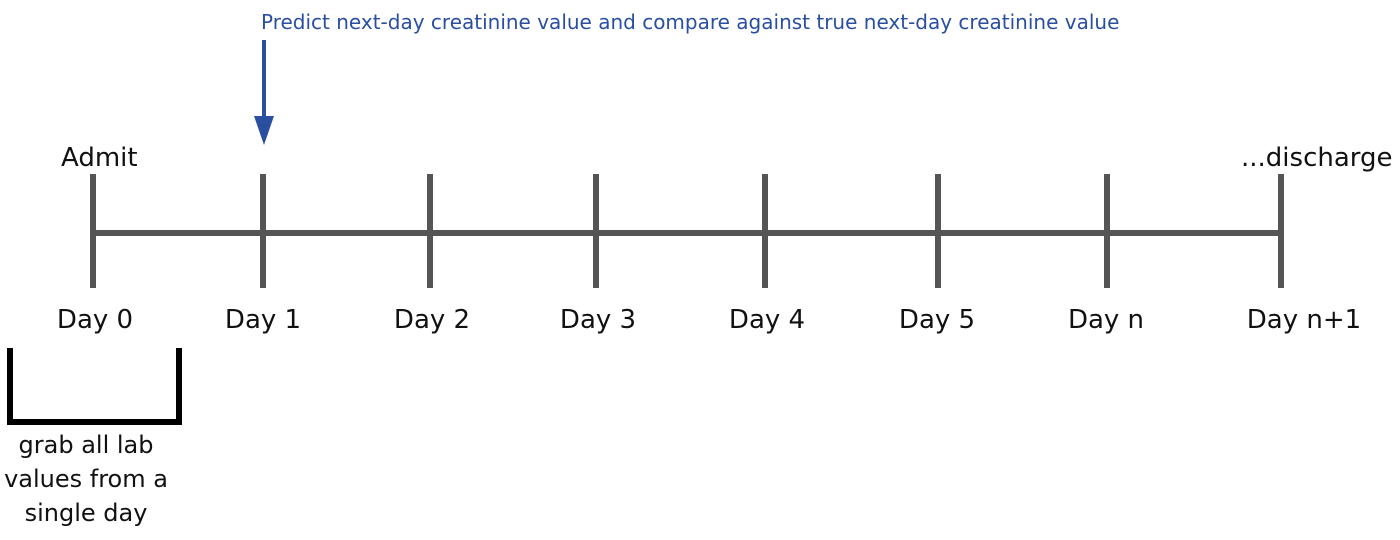 The width and height of the screenshot is (1400, 540). I want to click on day-label-2: Day 2, so click(432, 320).